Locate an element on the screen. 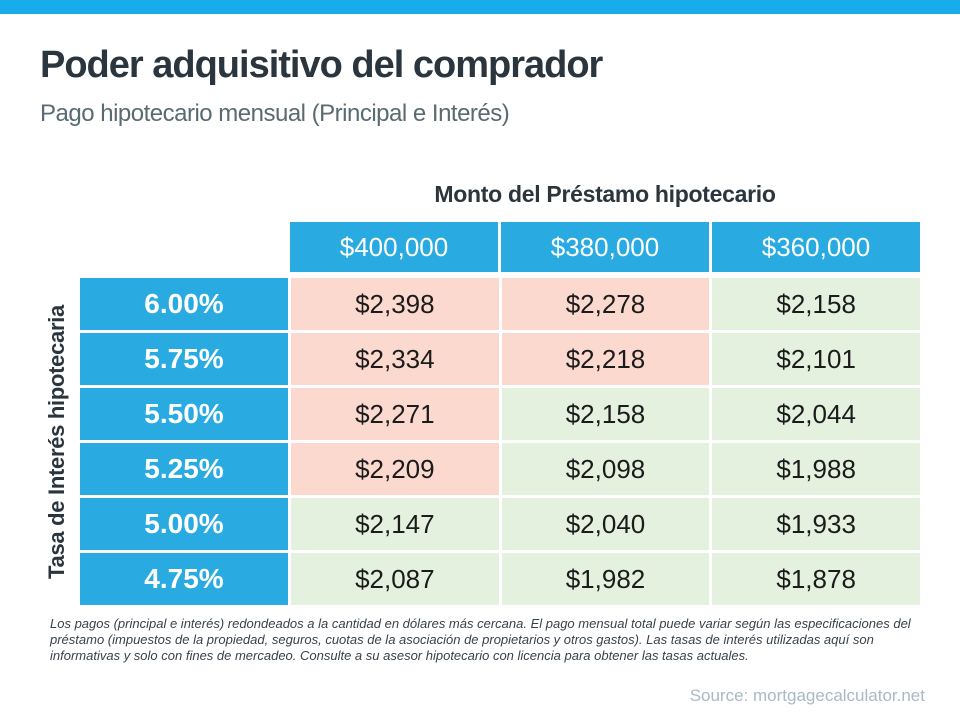 The image size is (960, 720). row-axis-title: Tasa de Interés hipotecaria is located at coordinates (57, 441).